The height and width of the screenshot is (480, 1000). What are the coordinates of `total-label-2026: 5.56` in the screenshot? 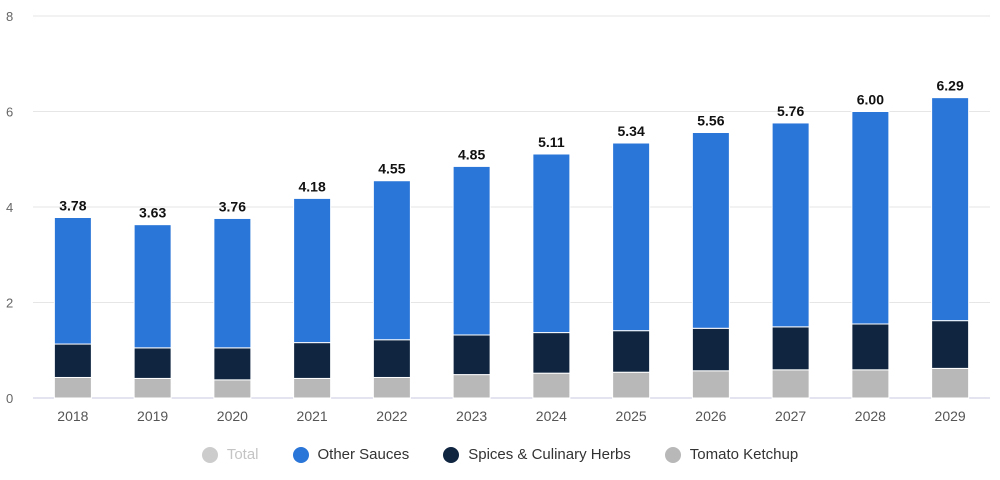 It's located at (710, 121).